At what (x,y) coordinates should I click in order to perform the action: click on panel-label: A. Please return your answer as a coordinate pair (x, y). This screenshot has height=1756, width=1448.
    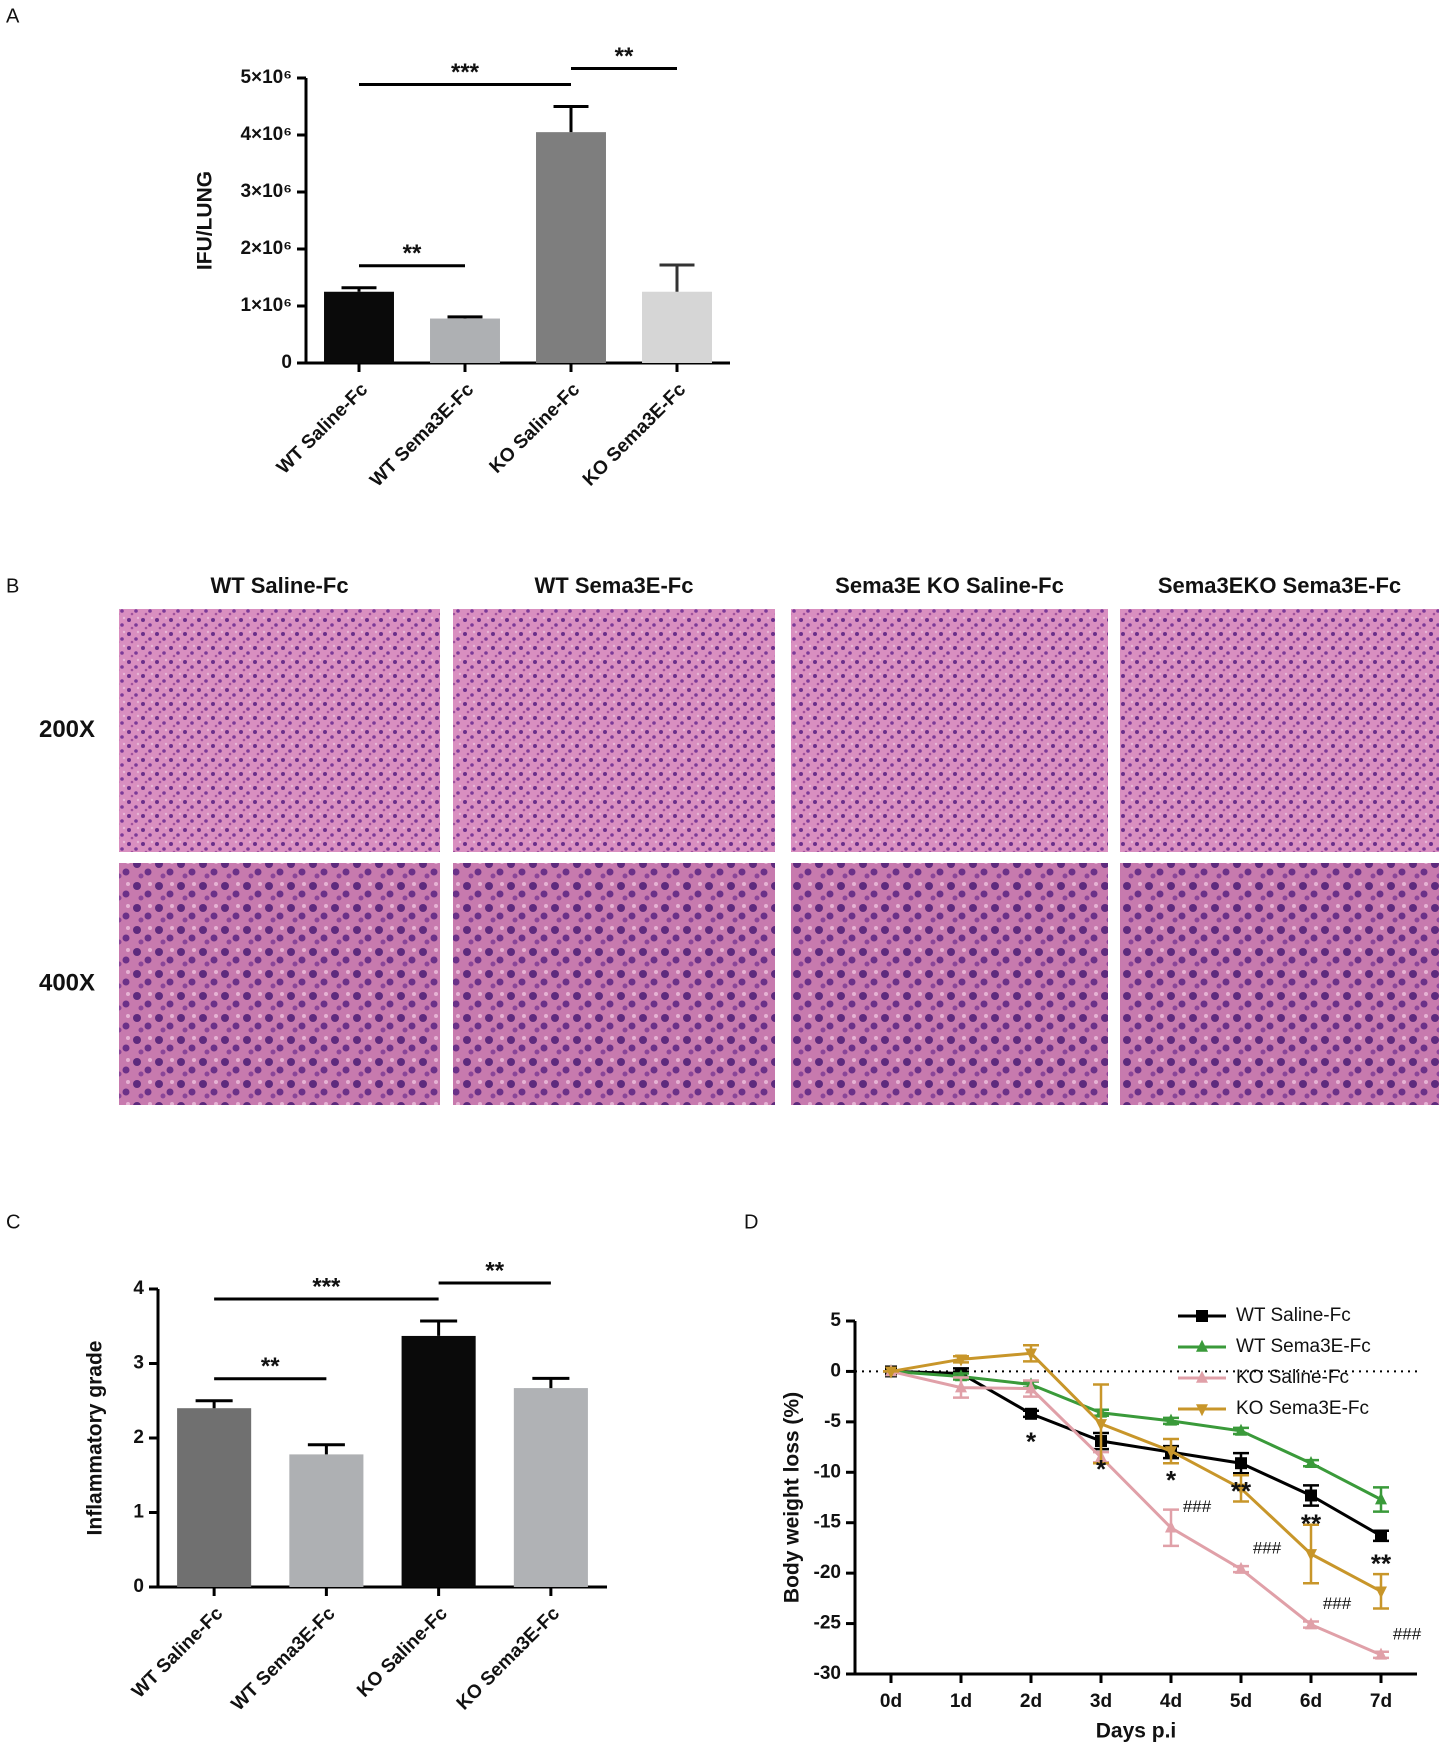
    Looking at the image, I should click on (13, 16).